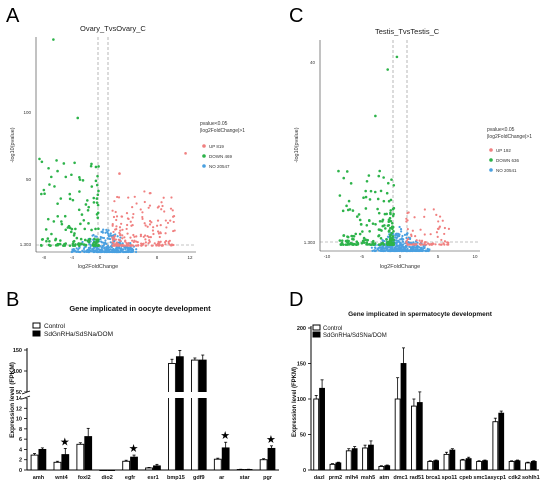 The width and height of the screenshot is (550, 491). Describe the element at coordinates (482, 478) in the screenshot. I see `x-category-label: smc1a` at that location.